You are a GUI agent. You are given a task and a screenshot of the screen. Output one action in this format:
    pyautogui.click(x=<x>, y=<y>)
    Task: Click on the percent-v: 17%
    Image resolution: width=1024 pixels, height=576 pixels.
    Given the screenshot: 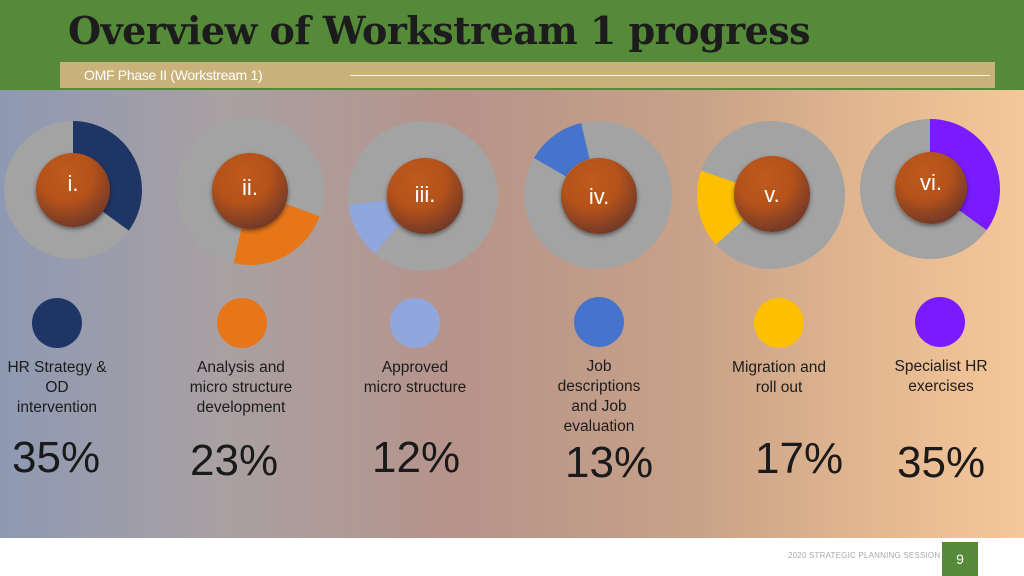 What is the action you would take?
    pyautogui.click(x=799, y=458)
    